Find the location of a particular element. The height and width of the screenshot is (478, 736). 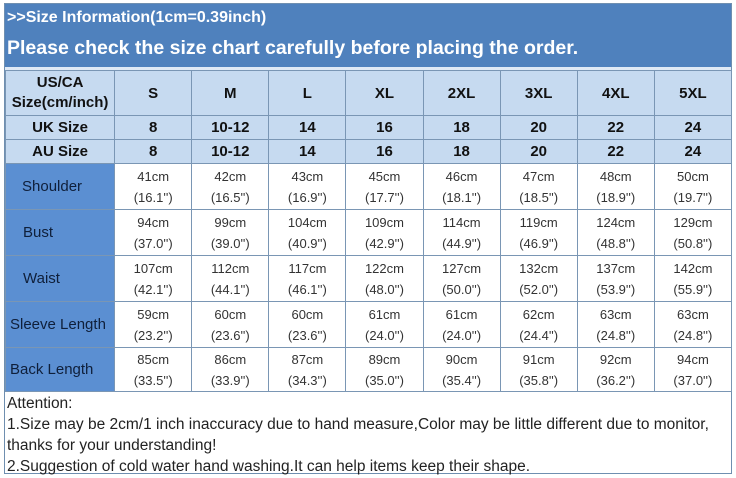

inch-value: (18.9'') is located at coordinates (616, 197).